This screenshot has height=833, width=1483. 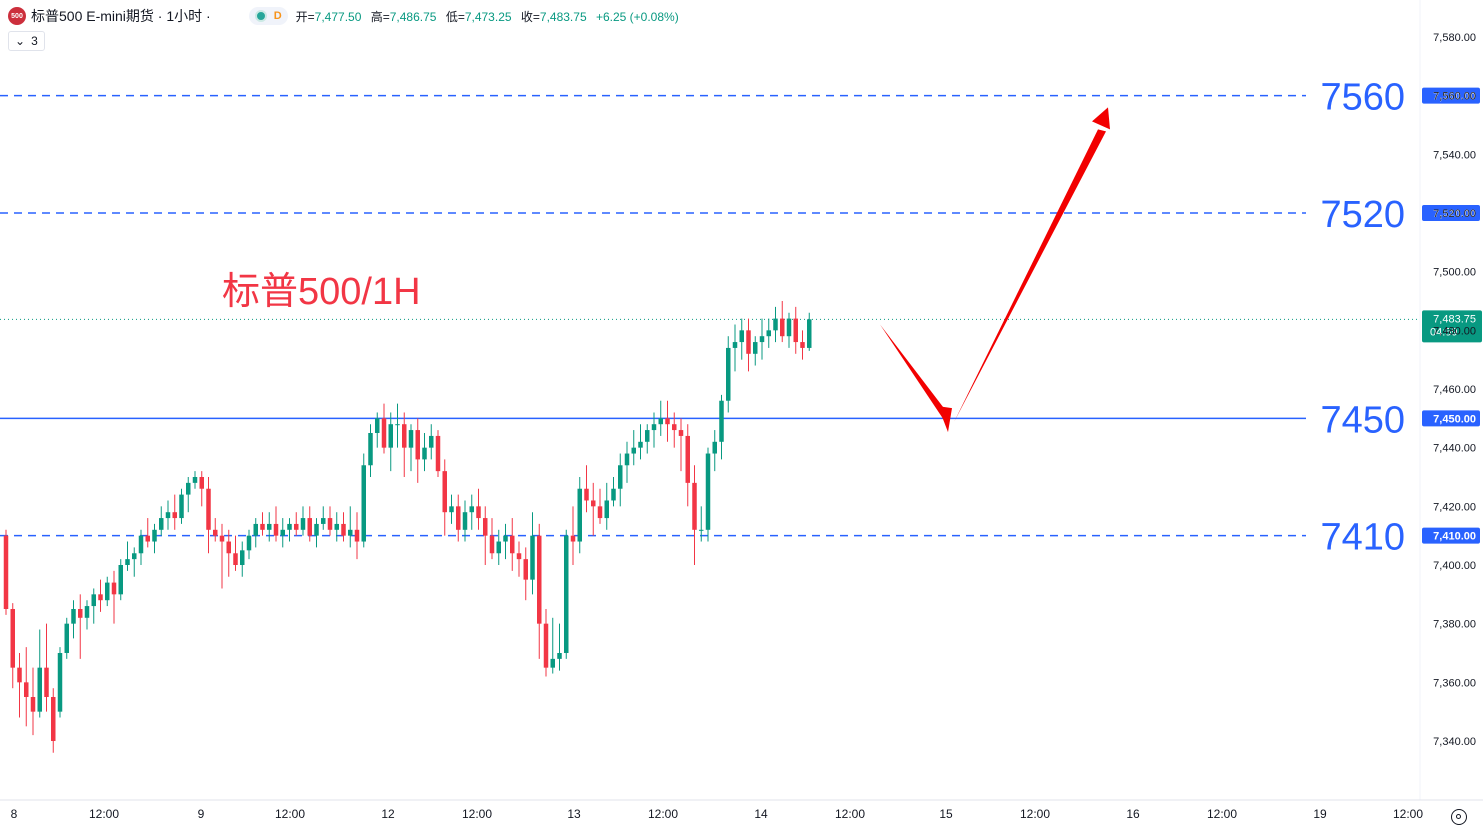 What do you see at coordinates (1362, 538) in the screenshot?
I see `level-label-7410: 7410` at bounding box center [1362, 538].